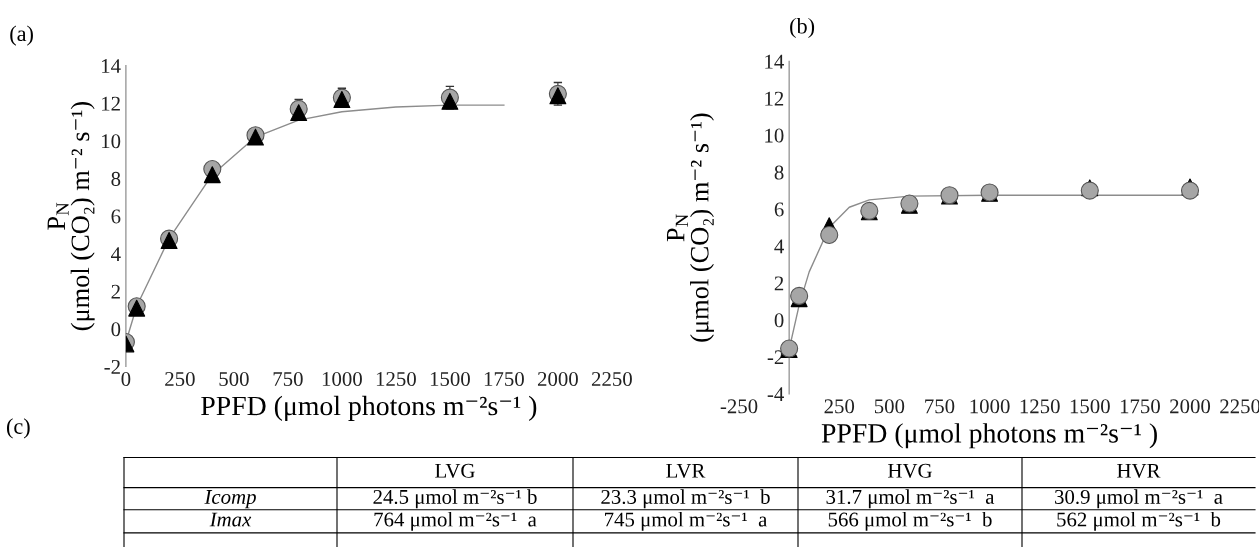 The image size is (1259, 547). What do you see at coordinates (1139, 521) in the screenshot?
I see `text: 562 μmol m⁻²s⁻¹ b` at bounding box center [1139, 521].